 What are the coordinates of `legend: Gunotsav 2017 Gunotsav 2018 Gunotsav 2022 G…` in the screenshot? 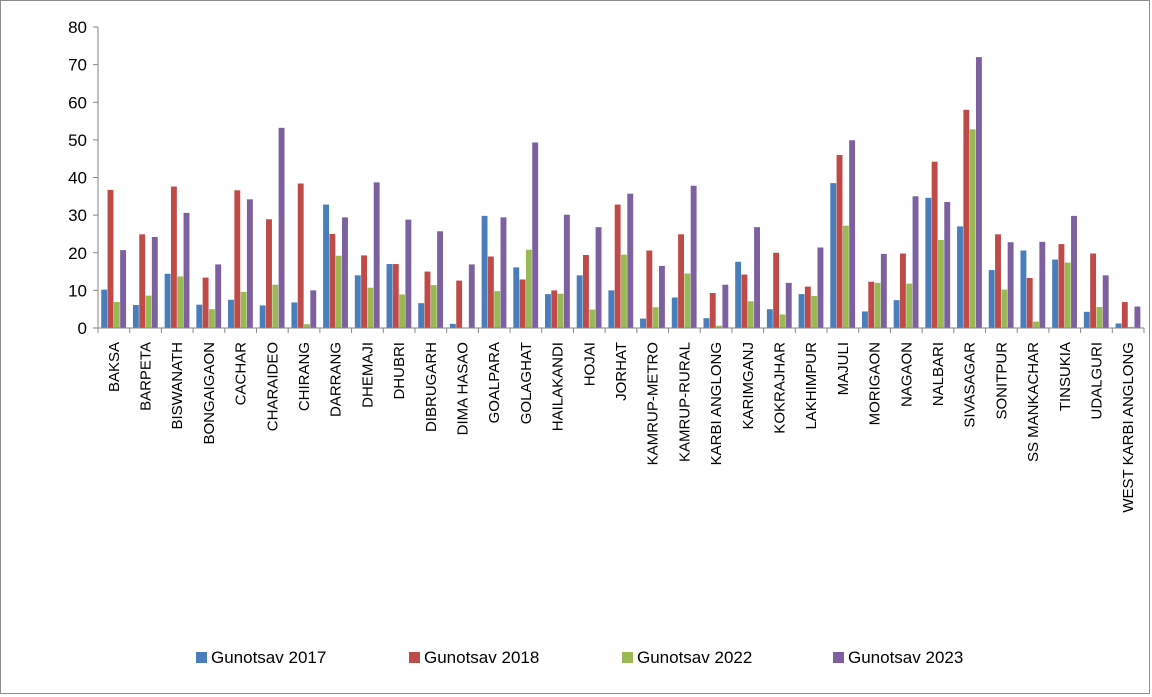 It's located at (579, 657).